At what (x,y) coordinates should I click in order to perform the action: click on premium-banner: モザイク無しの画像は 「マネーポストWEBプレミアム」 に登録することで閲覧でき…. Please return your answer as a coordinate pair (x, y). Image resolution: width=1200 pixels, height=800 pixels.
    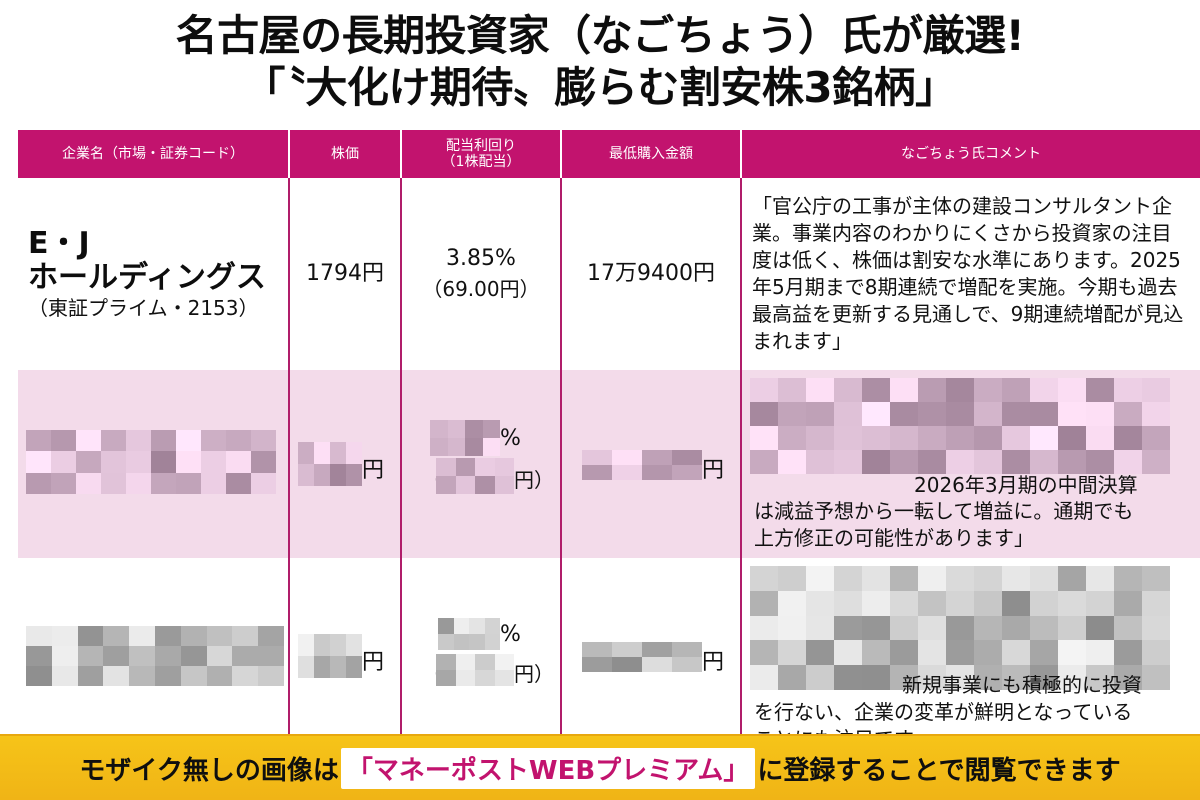
    Looking at the image, I should click on (600, 767).